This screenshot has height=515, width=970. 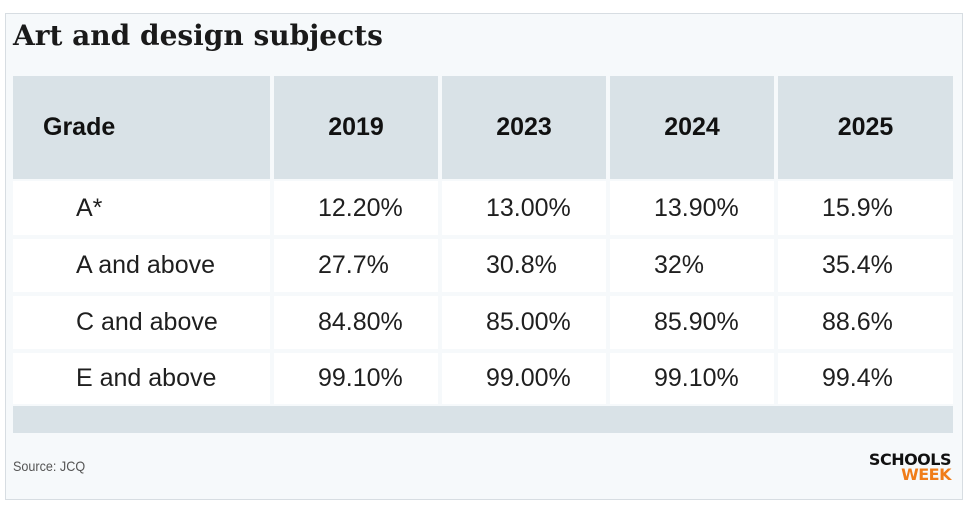 What do you see at coordinates (355, 209) in the screenshot?
I see `value-cell: 12.20%` at bounding box center [355, 209].